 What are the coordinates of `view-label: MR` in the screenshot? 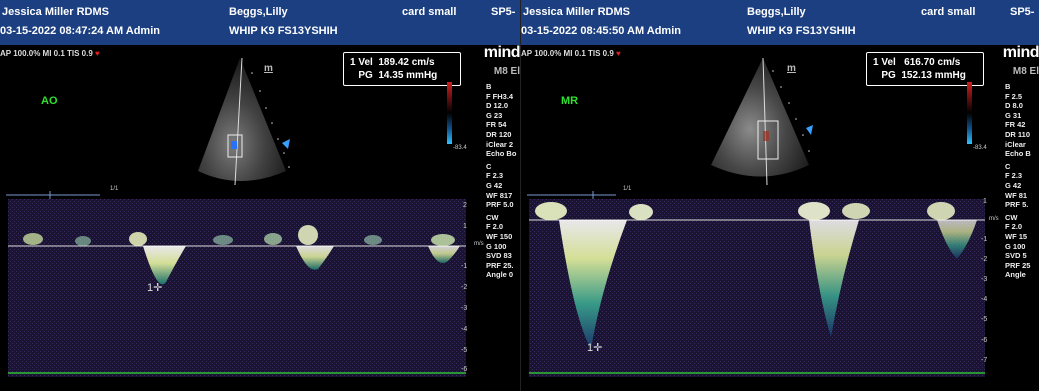 It's located at (570, 101).